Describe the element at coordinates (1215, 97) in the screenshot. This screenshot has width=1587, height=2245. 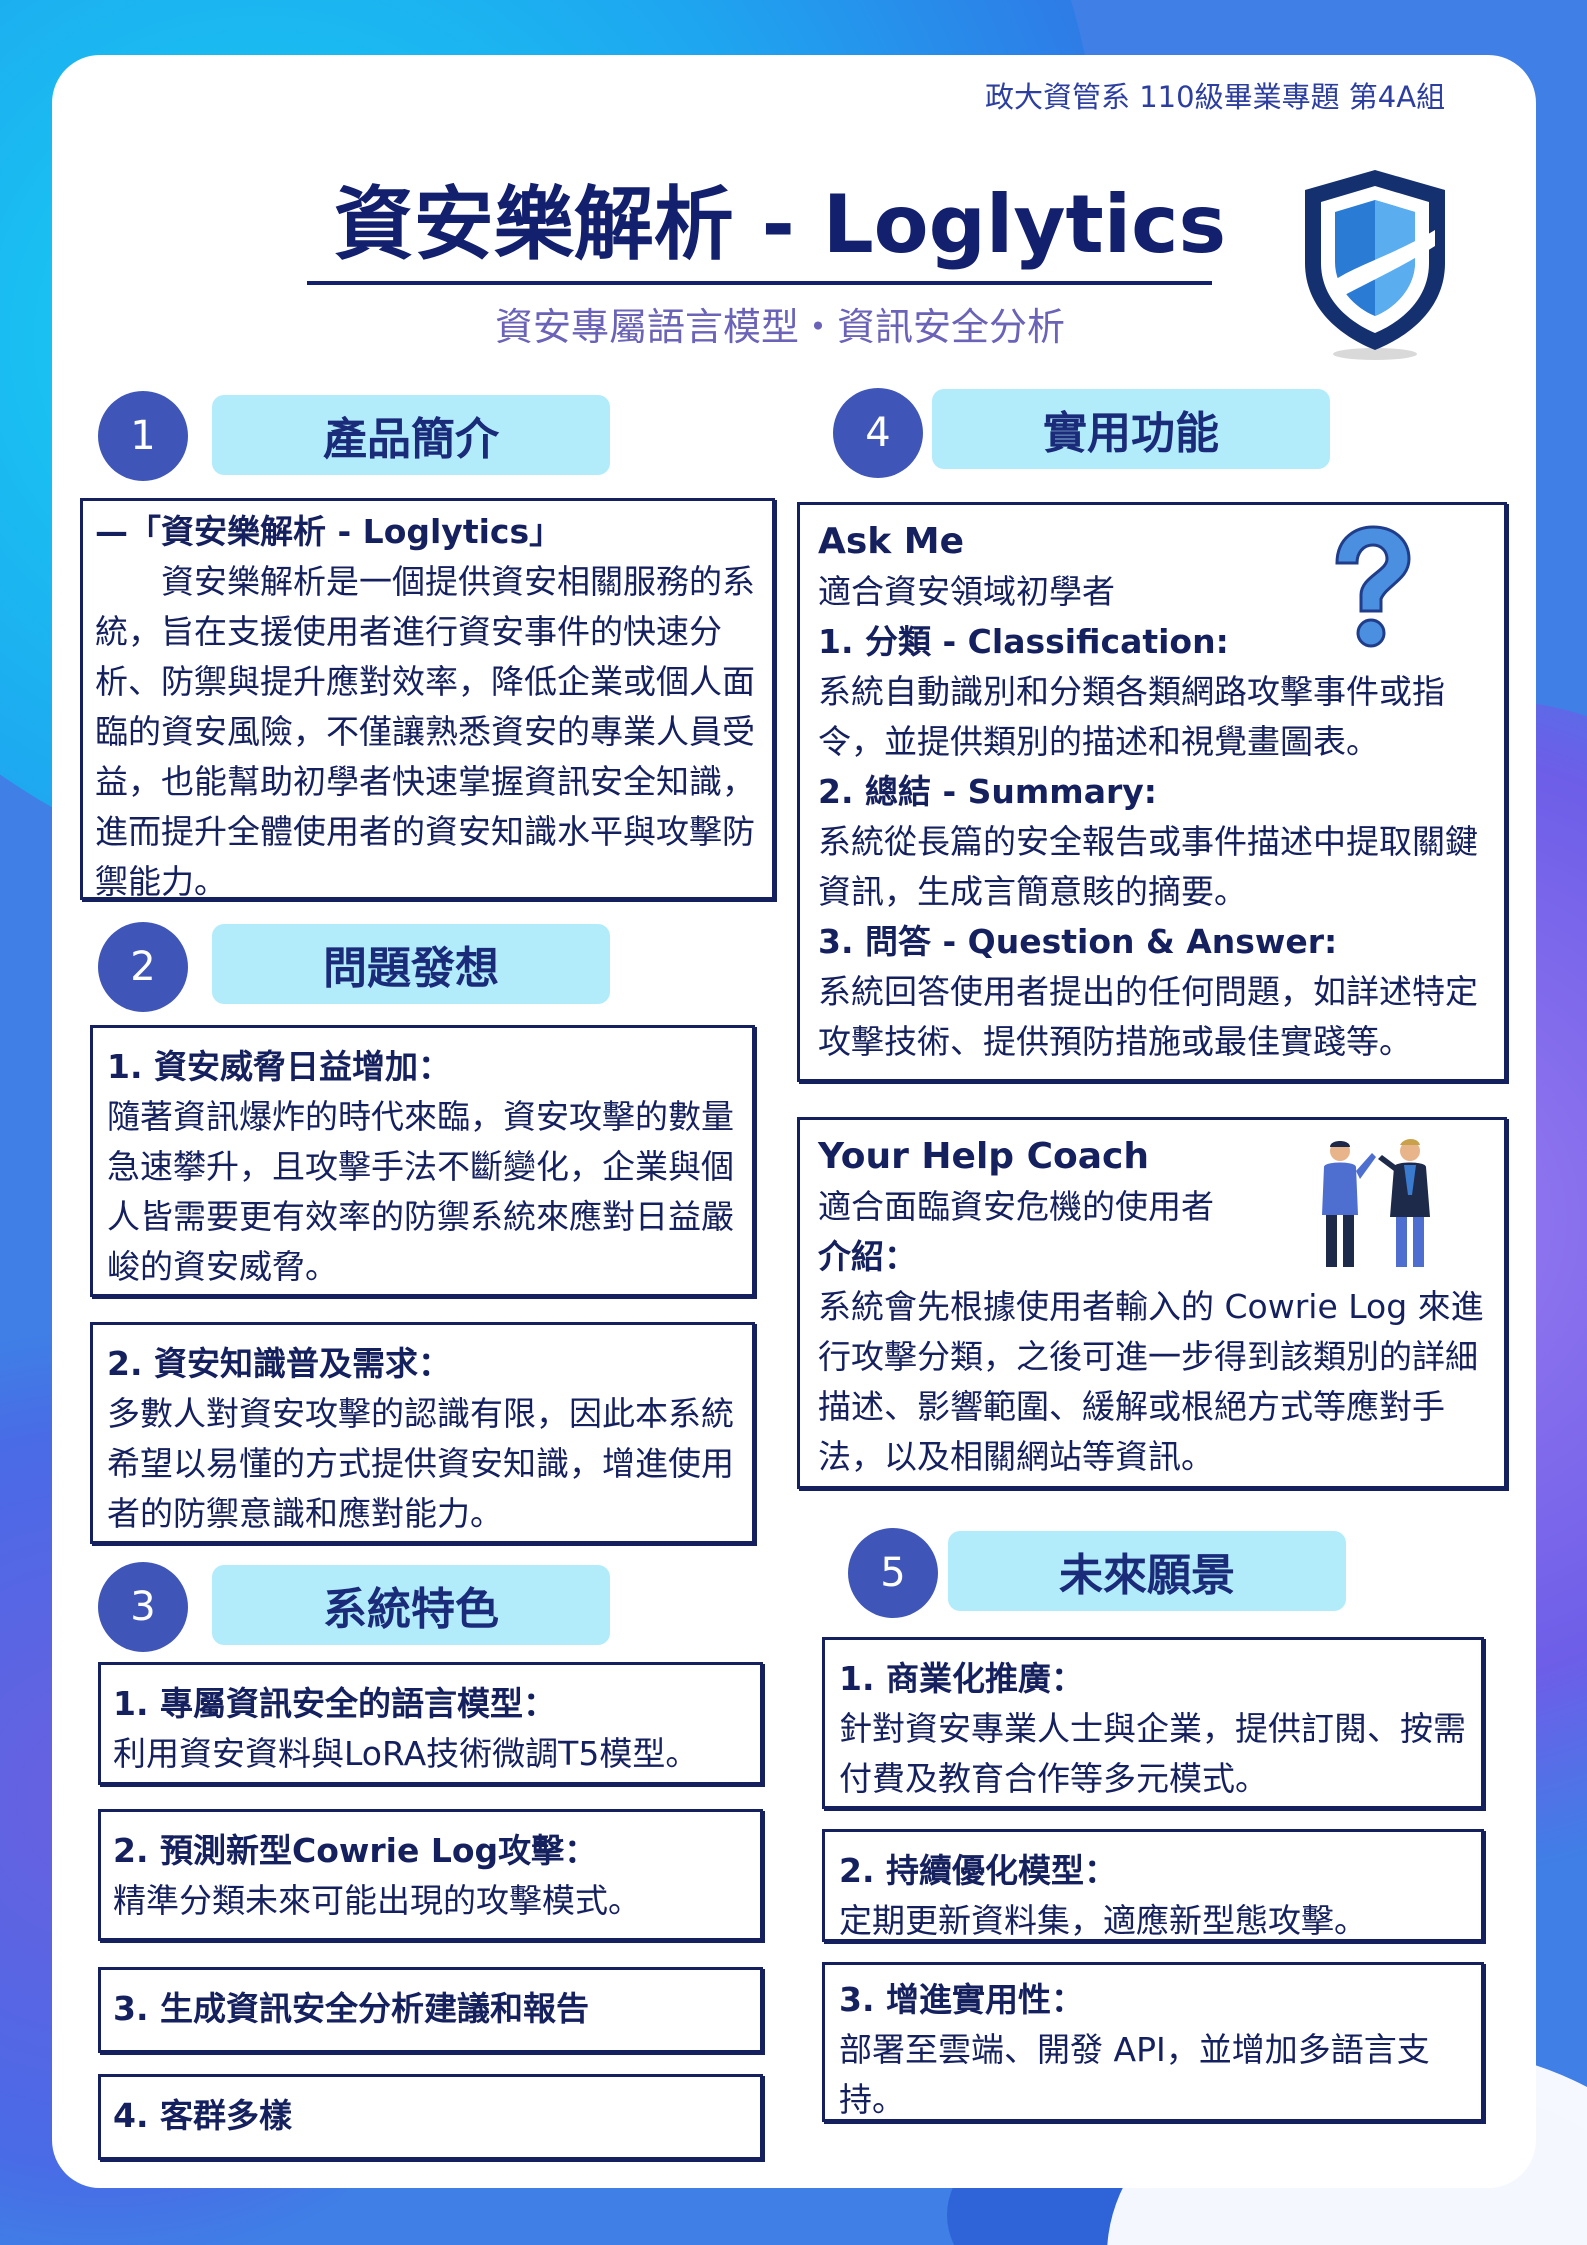
I see `group-tag: 政大資管系 110級畢業專題 第4A組` at that location.